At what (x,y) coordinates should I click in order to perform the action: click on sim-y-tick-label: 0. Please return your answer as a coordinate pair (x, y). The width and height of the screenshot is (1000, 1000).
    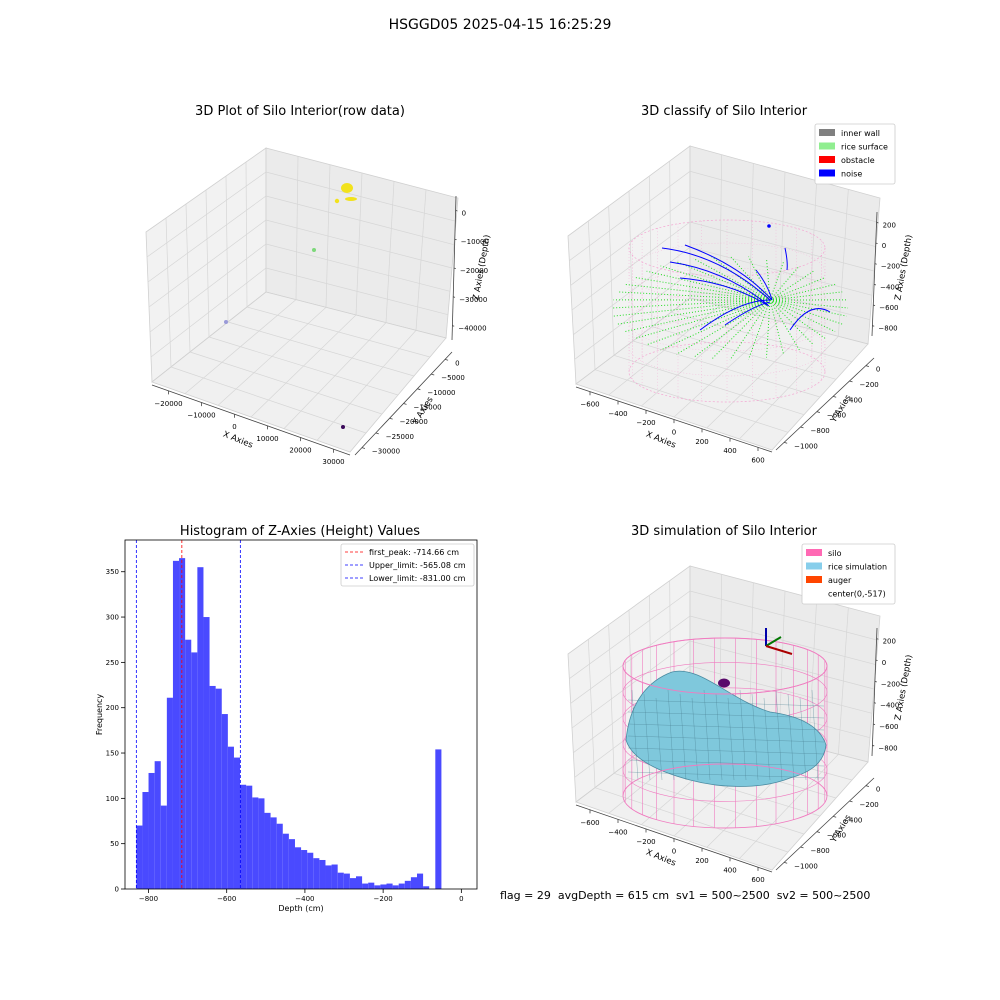
    Looking at the image, I should click on (878, 790).